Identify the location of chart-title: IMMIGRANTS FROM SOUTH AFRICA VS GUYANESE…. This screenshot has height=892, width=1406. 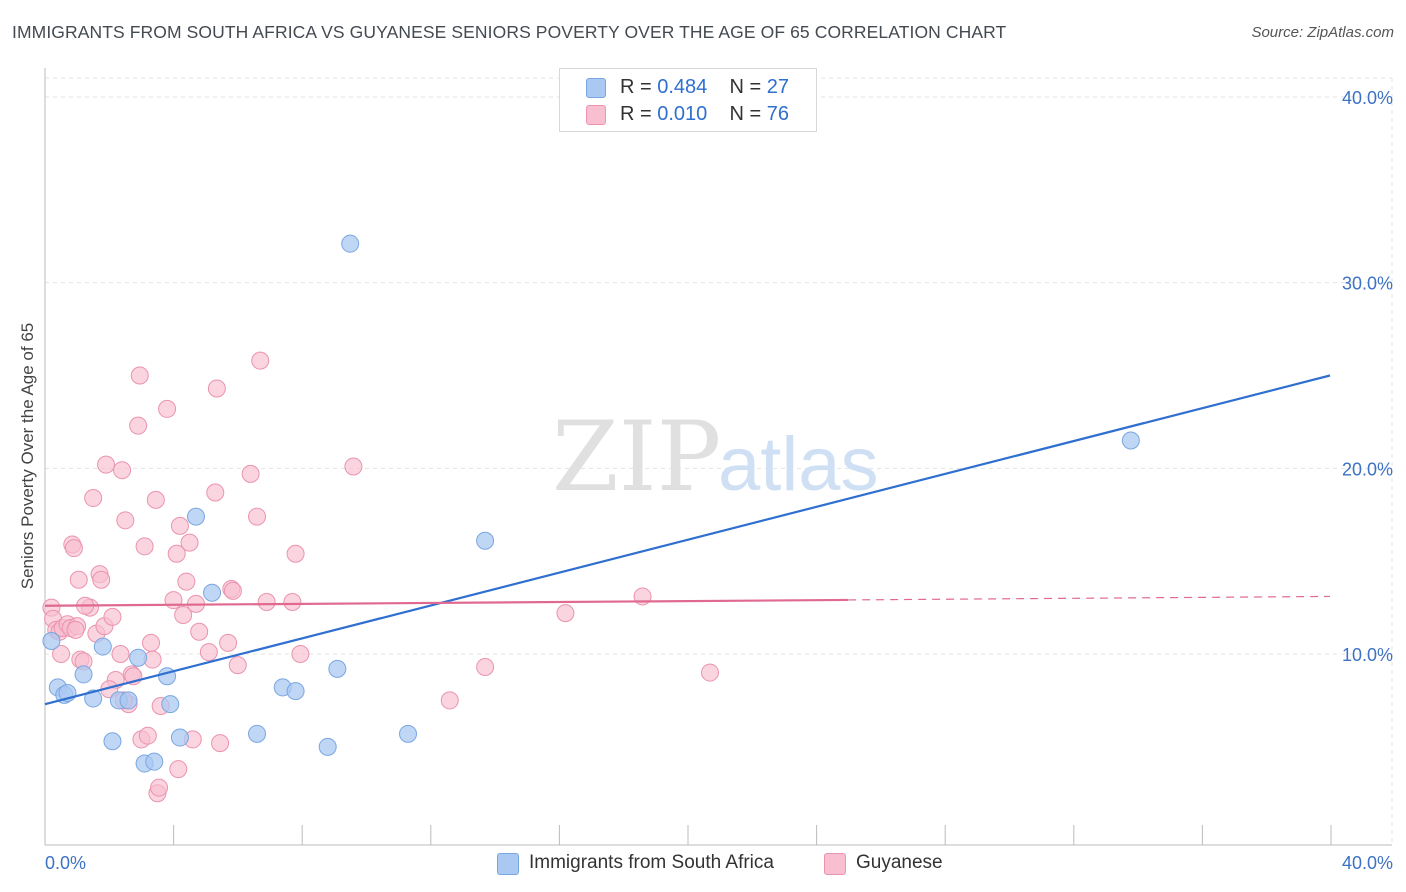
(509, 32).